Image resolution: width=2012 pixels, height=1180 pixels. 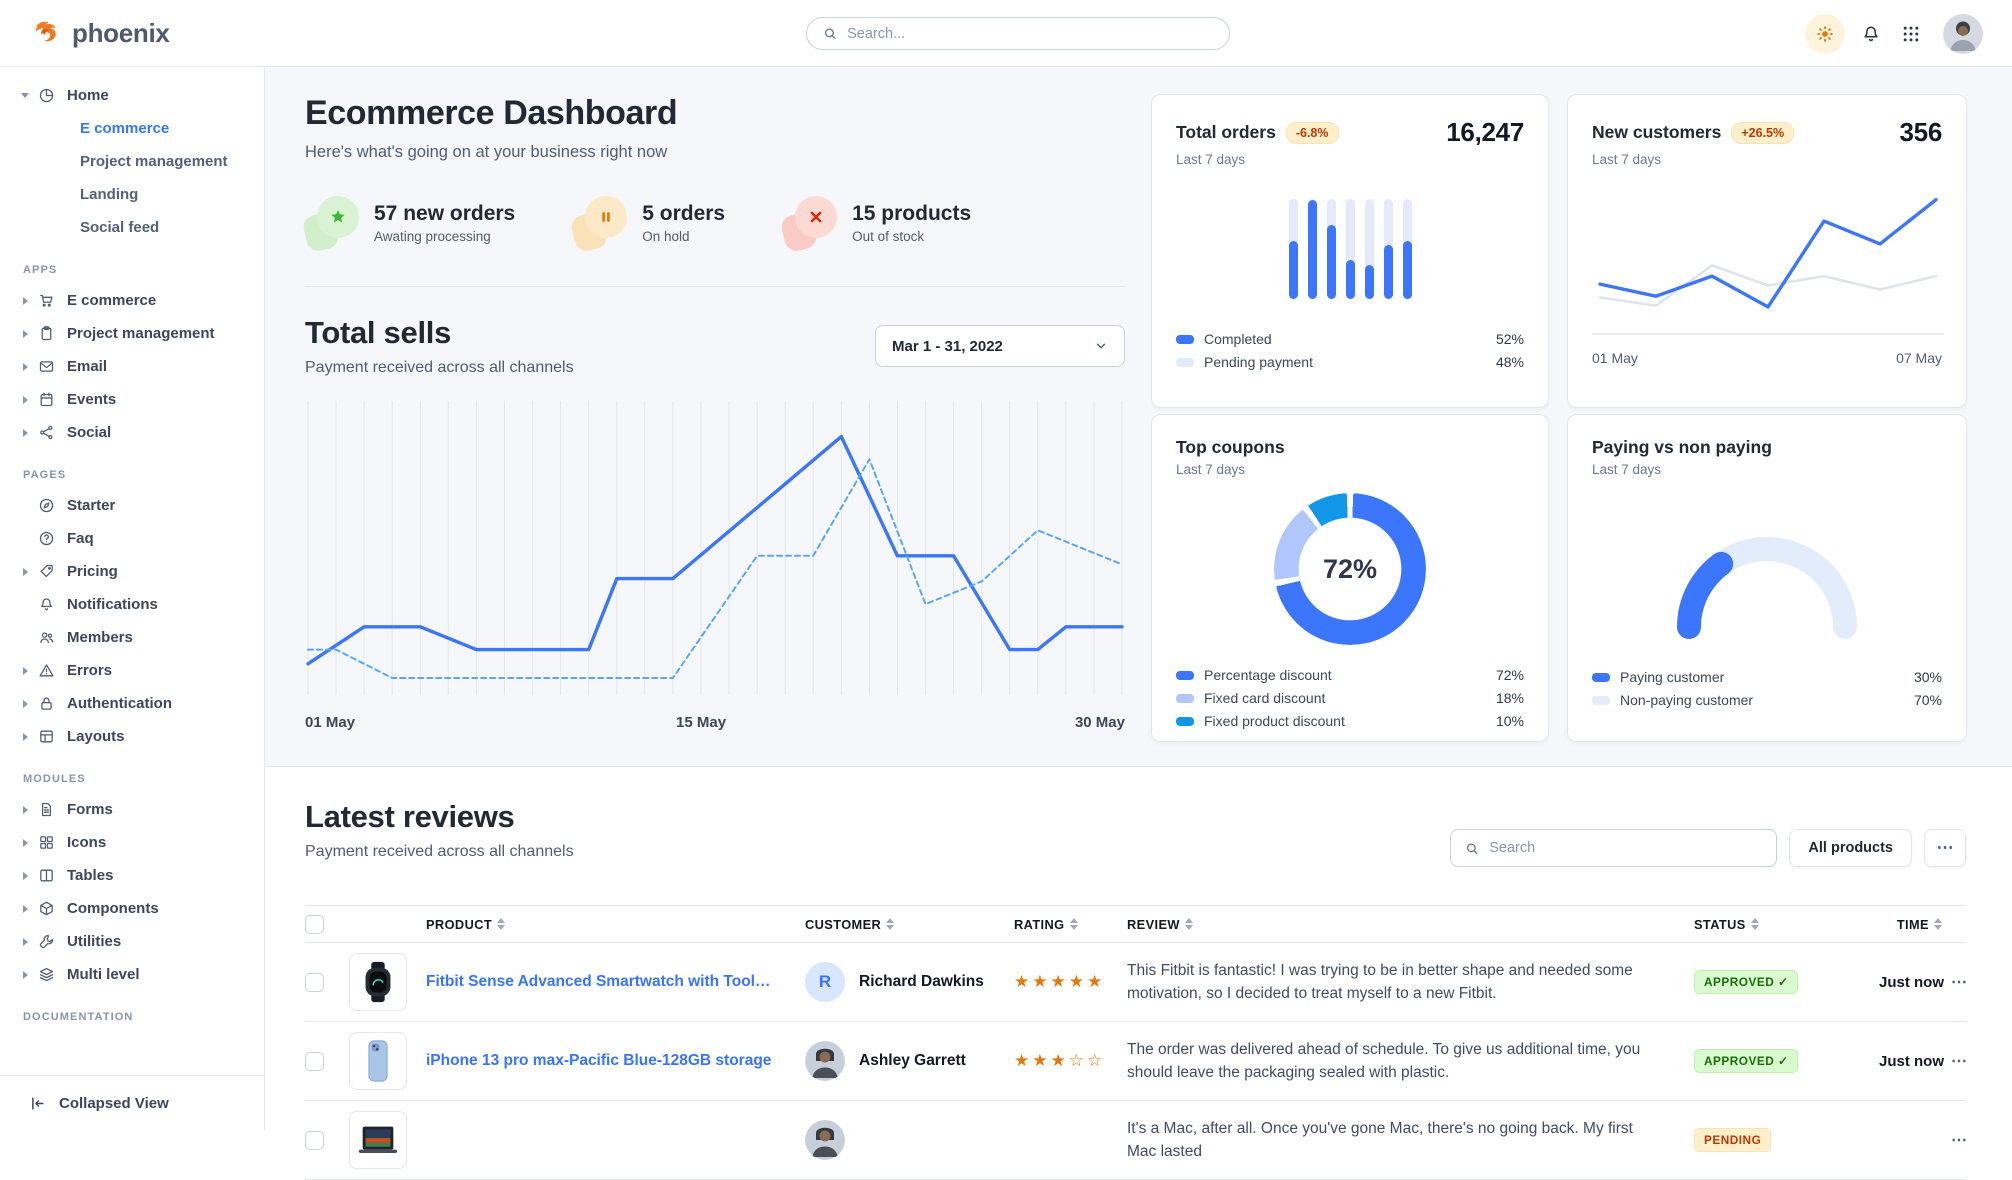 I want to click on layers-icon, so click(x=46, y=974).